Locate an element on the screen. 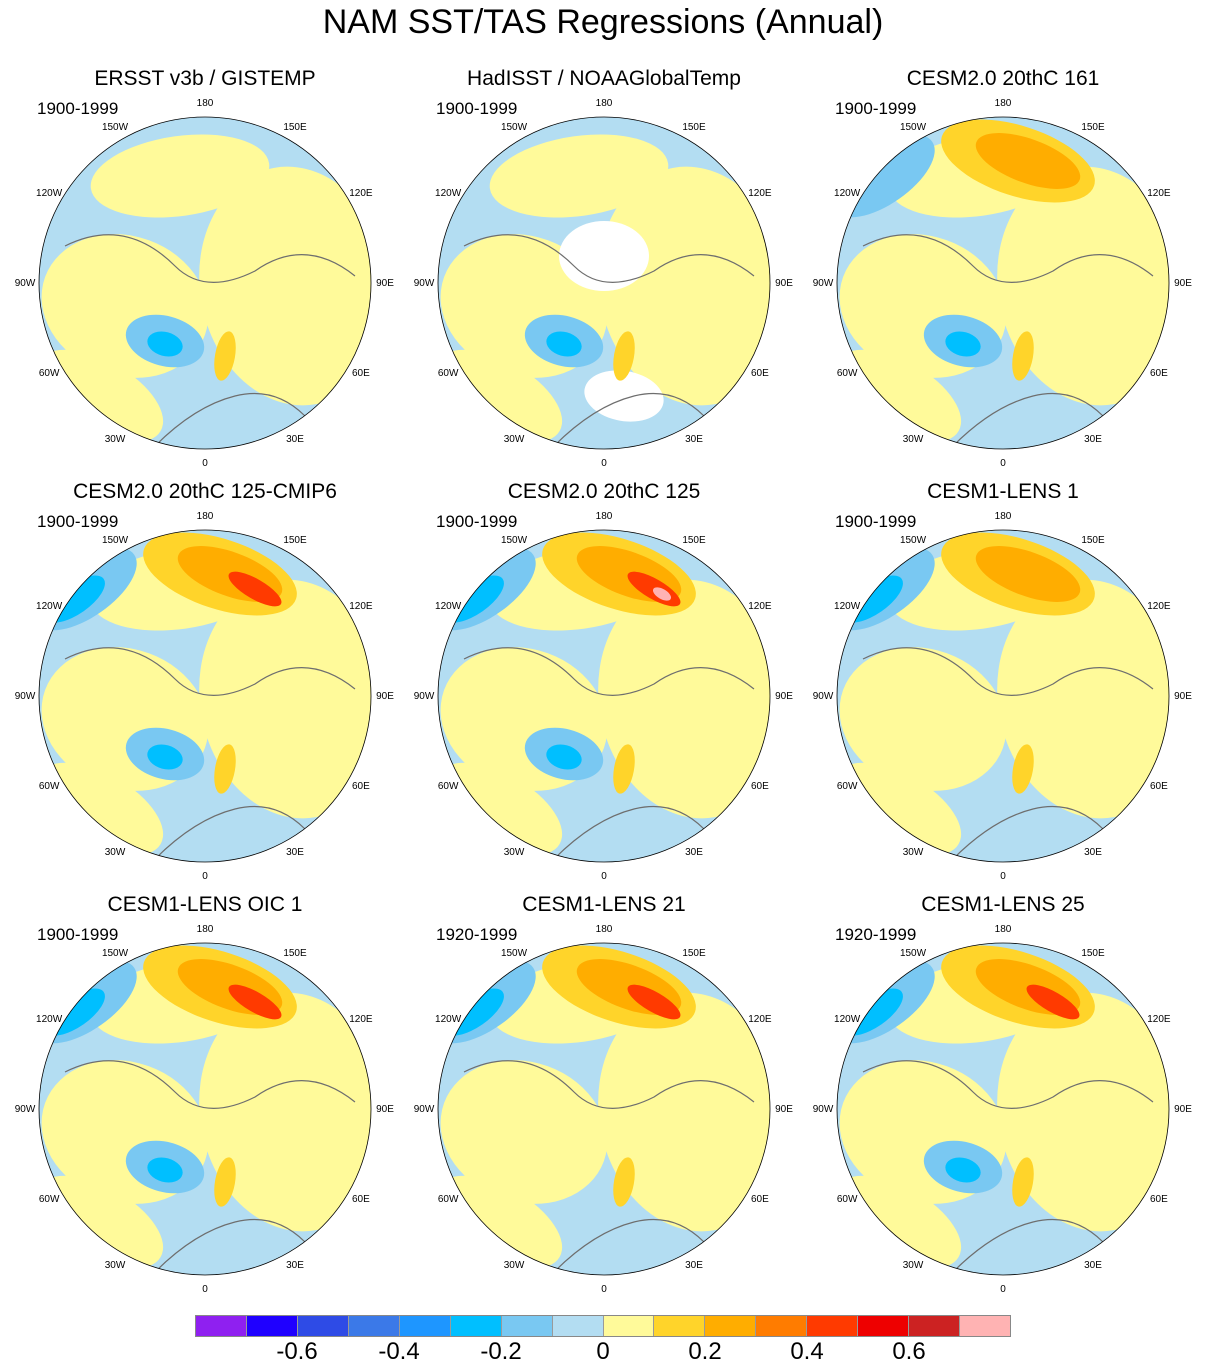 The image size is (1206, 1371). figure-title: NAM SST/TAS Regressions (Annual) is located at coordinates (603, 22).